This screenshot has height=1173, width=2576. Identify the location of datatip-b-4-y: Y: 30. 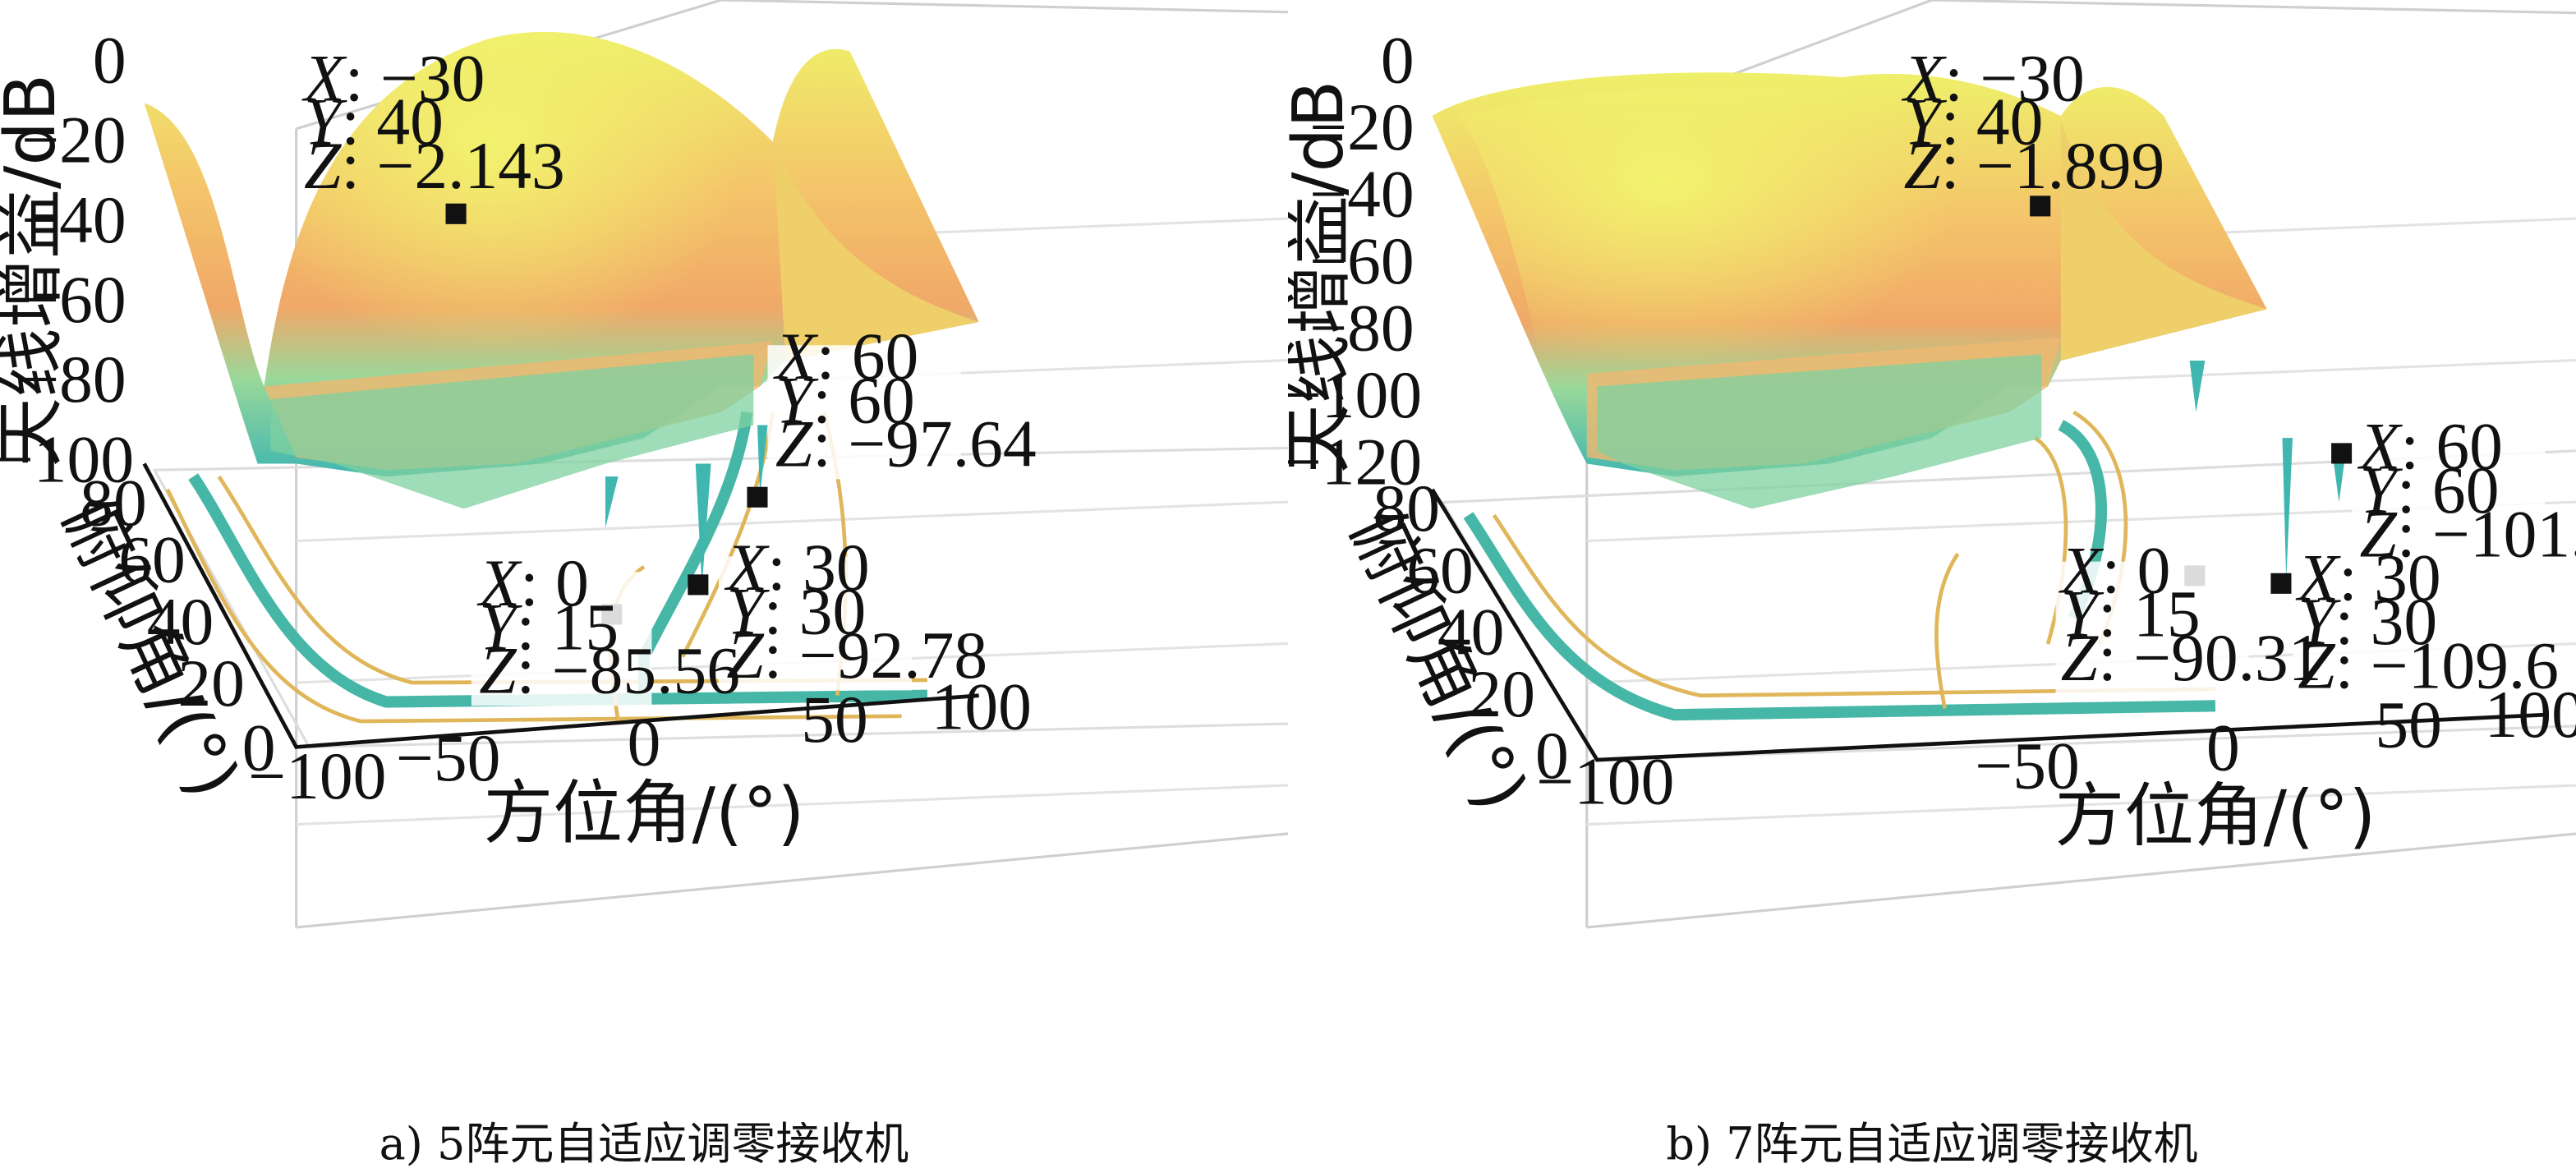
(2367, 621).